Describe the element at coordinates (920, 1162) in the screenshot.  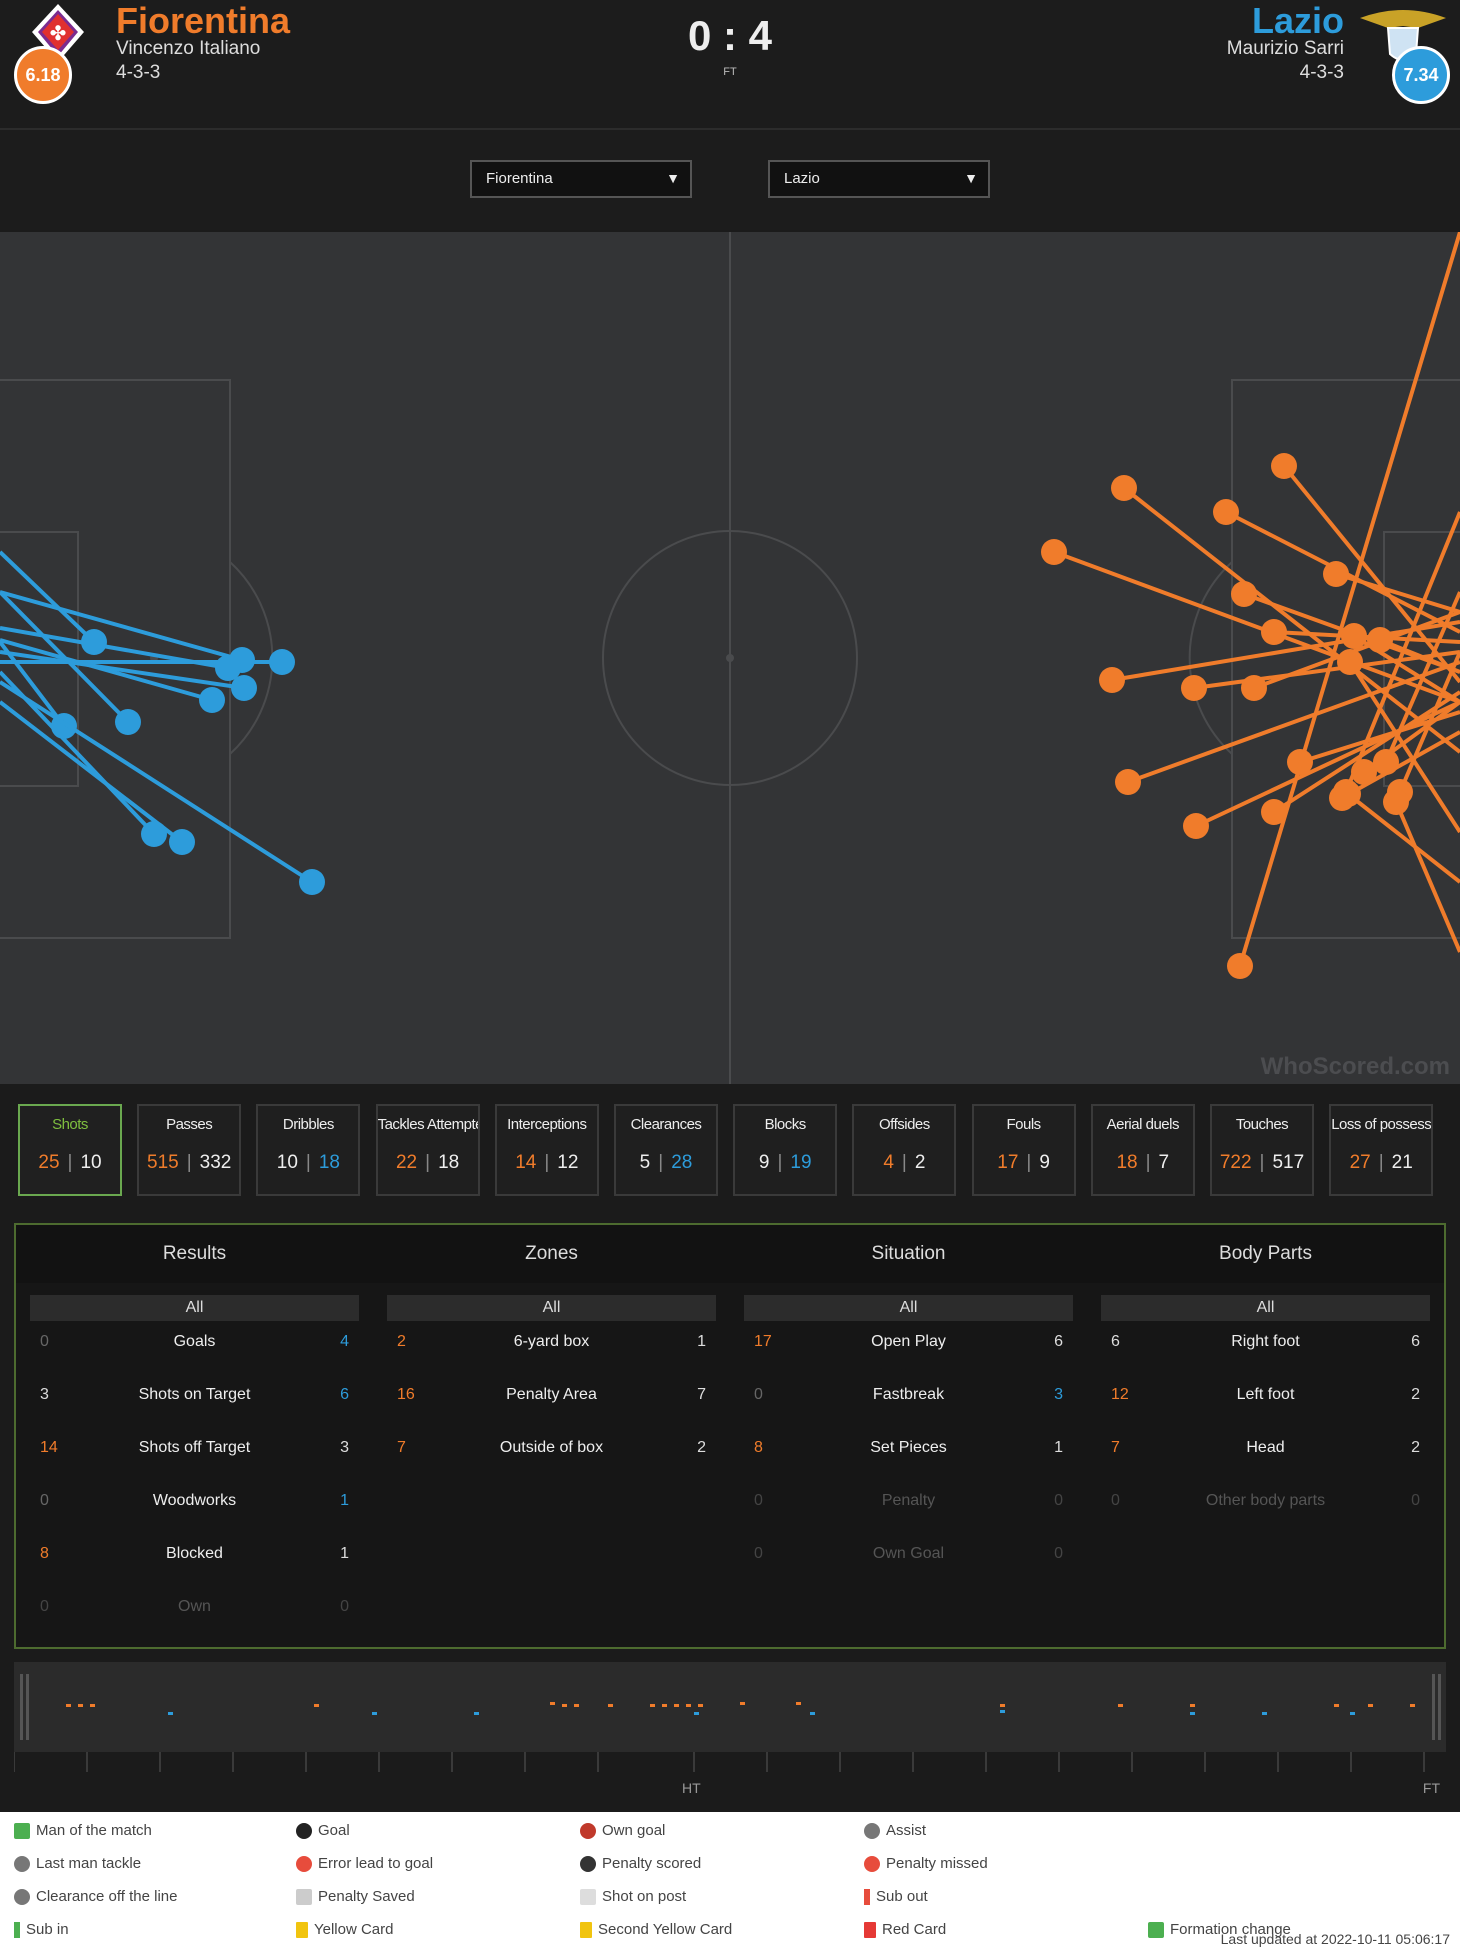
I see `stat-away-value: 2` at that location.